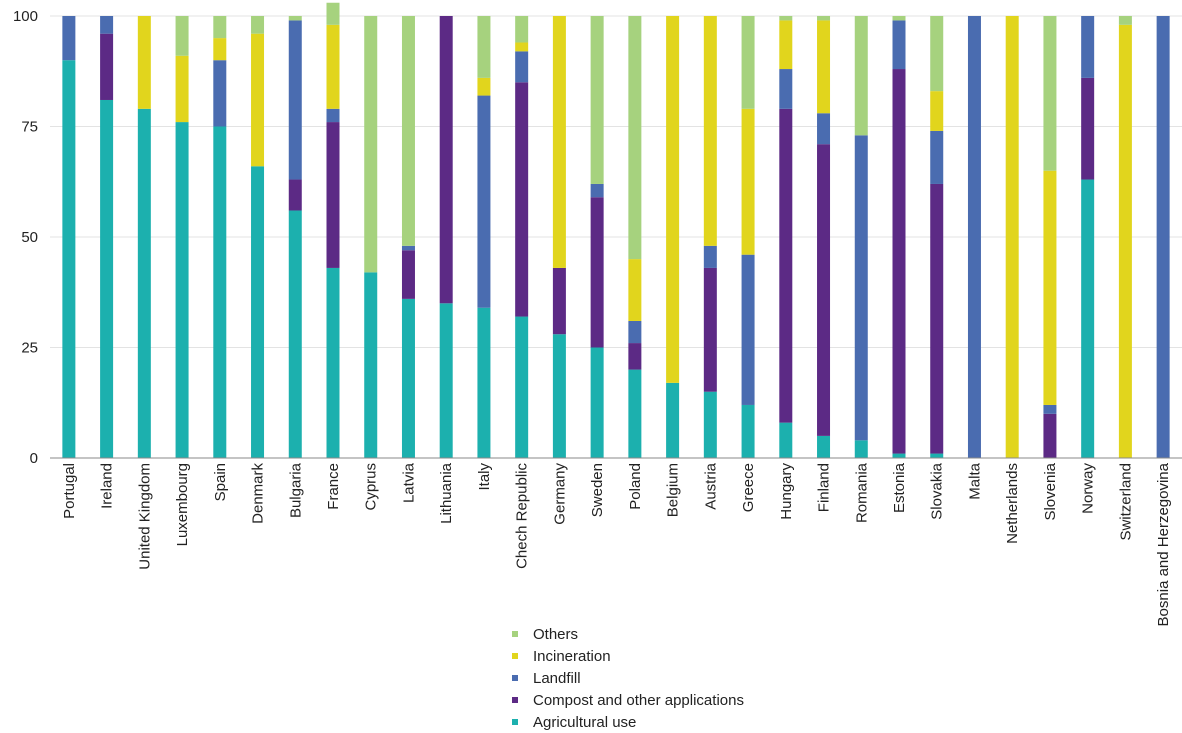 Image resolution: width=1182 pixels, height=733 pixels. I want to click on bar-estonia-agricultural-use, so click(899, 455).